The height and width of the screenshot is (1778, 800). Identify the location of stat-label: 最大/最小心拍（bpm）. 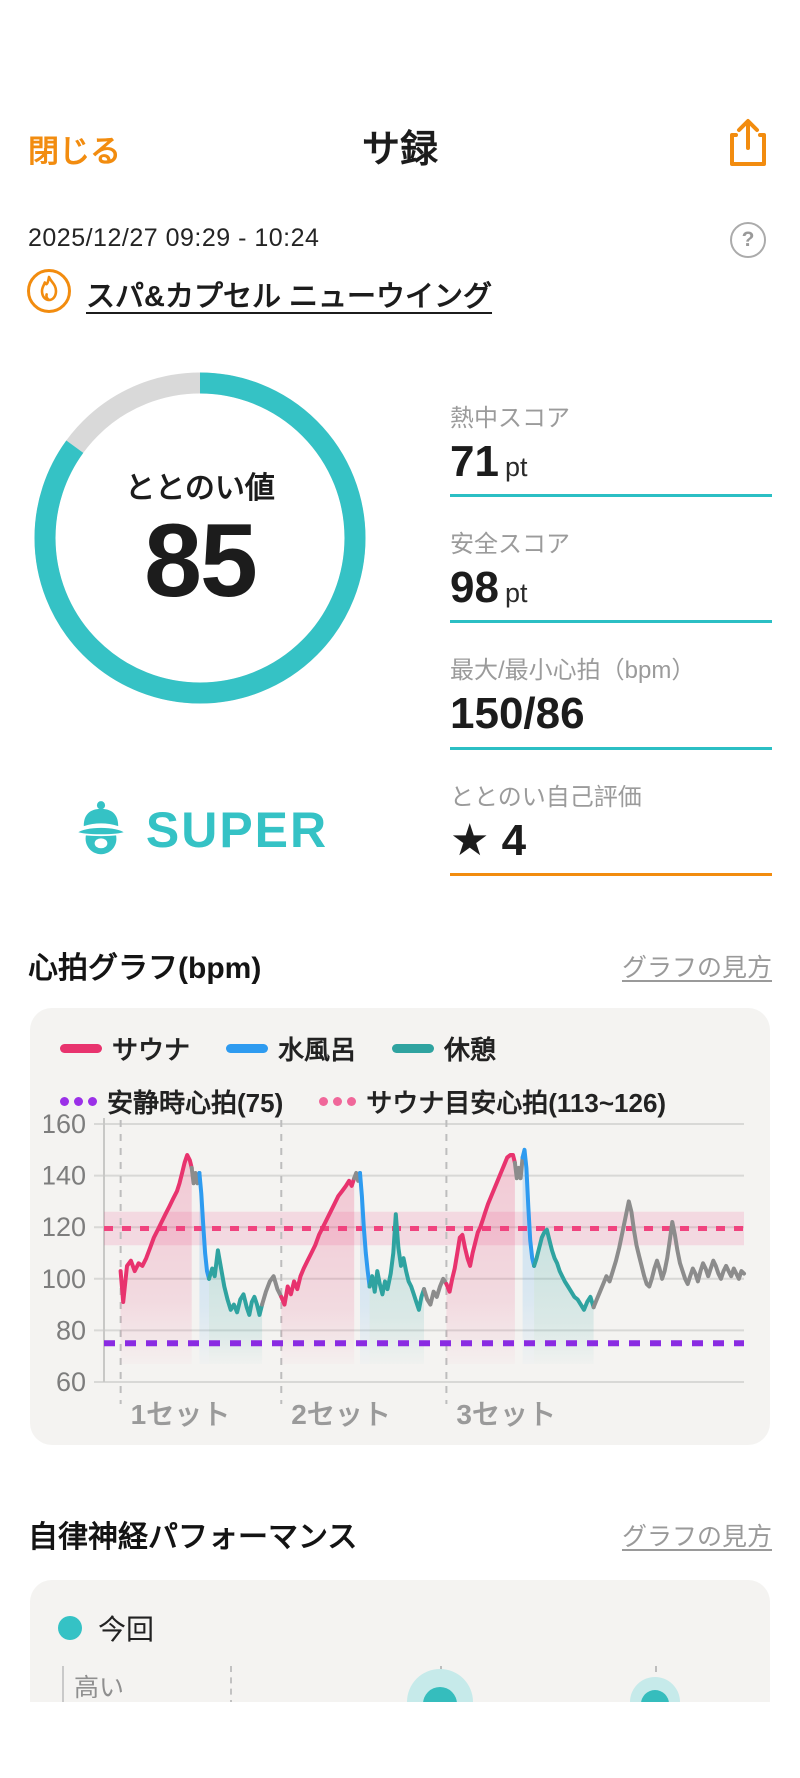
(573, 671).